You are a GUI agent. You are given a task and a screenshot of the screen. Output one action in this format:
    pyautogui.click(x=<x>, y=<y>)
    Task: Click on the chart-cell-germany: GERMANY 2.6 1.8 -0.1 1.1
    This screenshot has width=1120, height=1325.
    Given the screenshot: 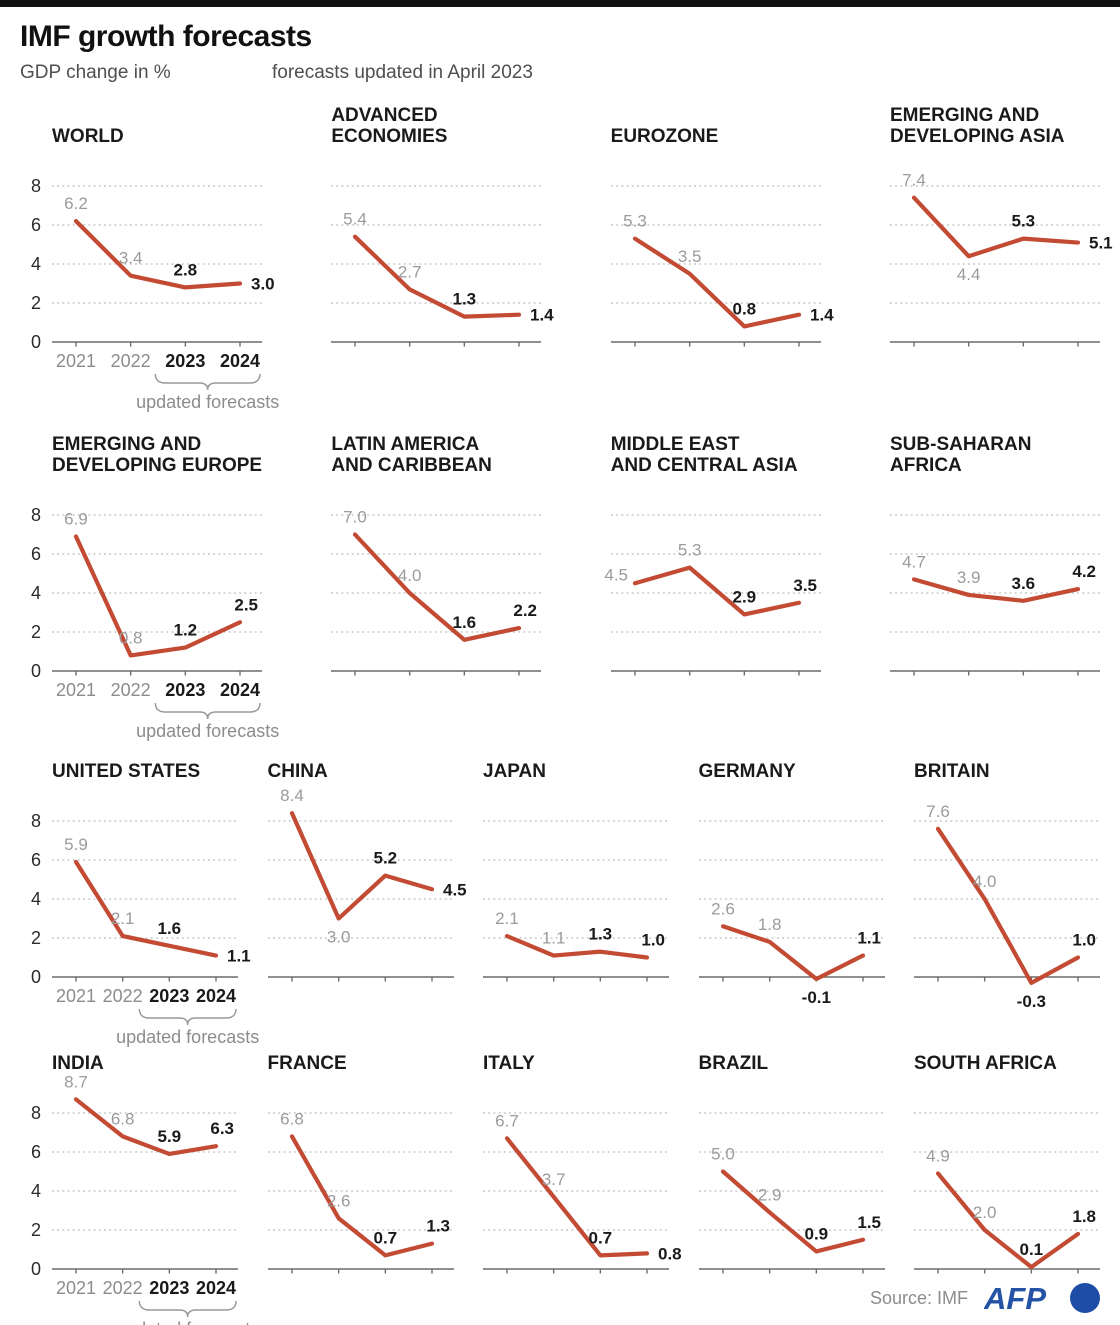 What is the action you would take?
    pyautogui.click(x=791, y=881)
    